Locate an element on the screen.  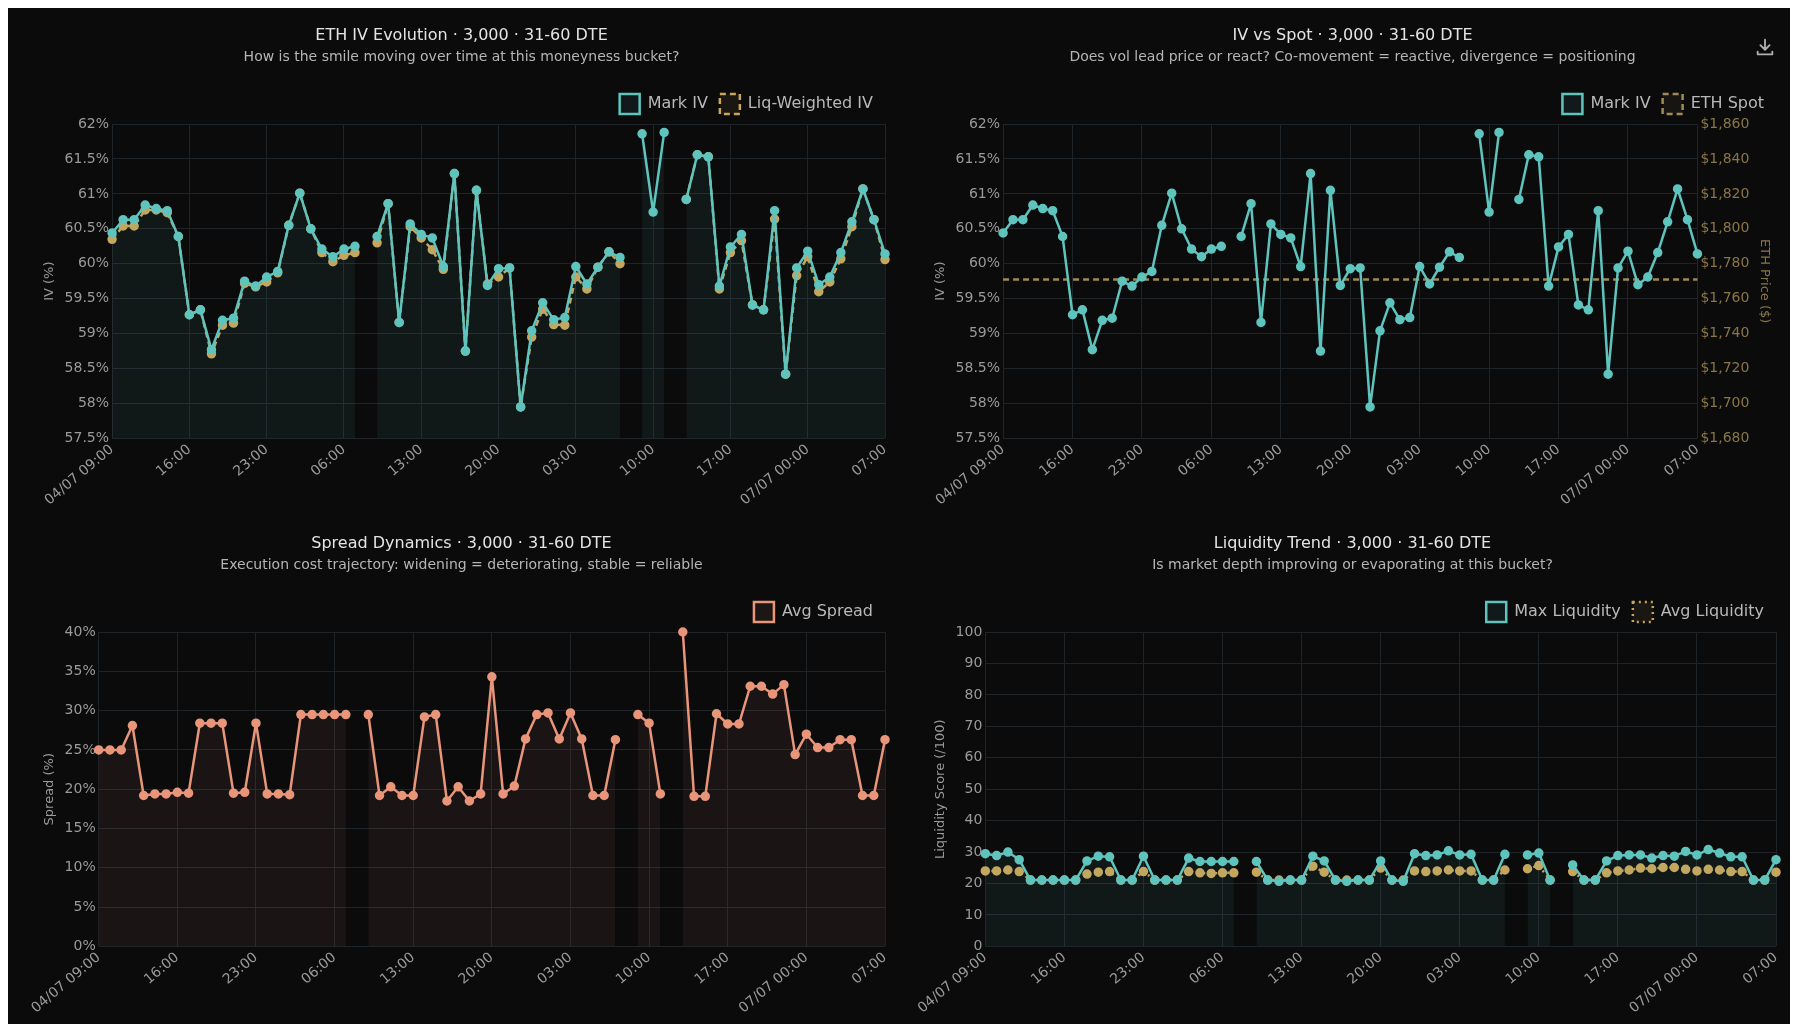
y-tick-label: 35% is located at coordinates (80, 669).